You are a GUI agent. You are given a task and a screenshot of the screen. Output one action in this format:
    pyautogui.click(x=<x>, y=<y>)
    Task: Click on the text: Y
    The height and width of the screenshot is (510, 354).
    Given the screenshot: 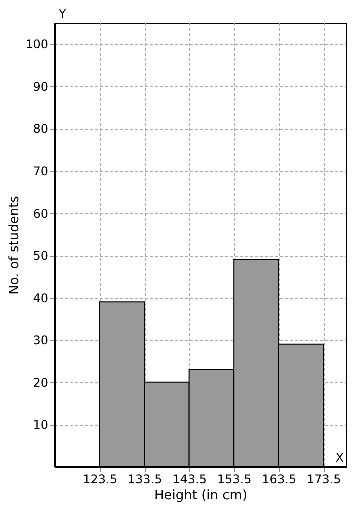 What is the action you would take?
    pyautogui.click(x=62, y=14)
    